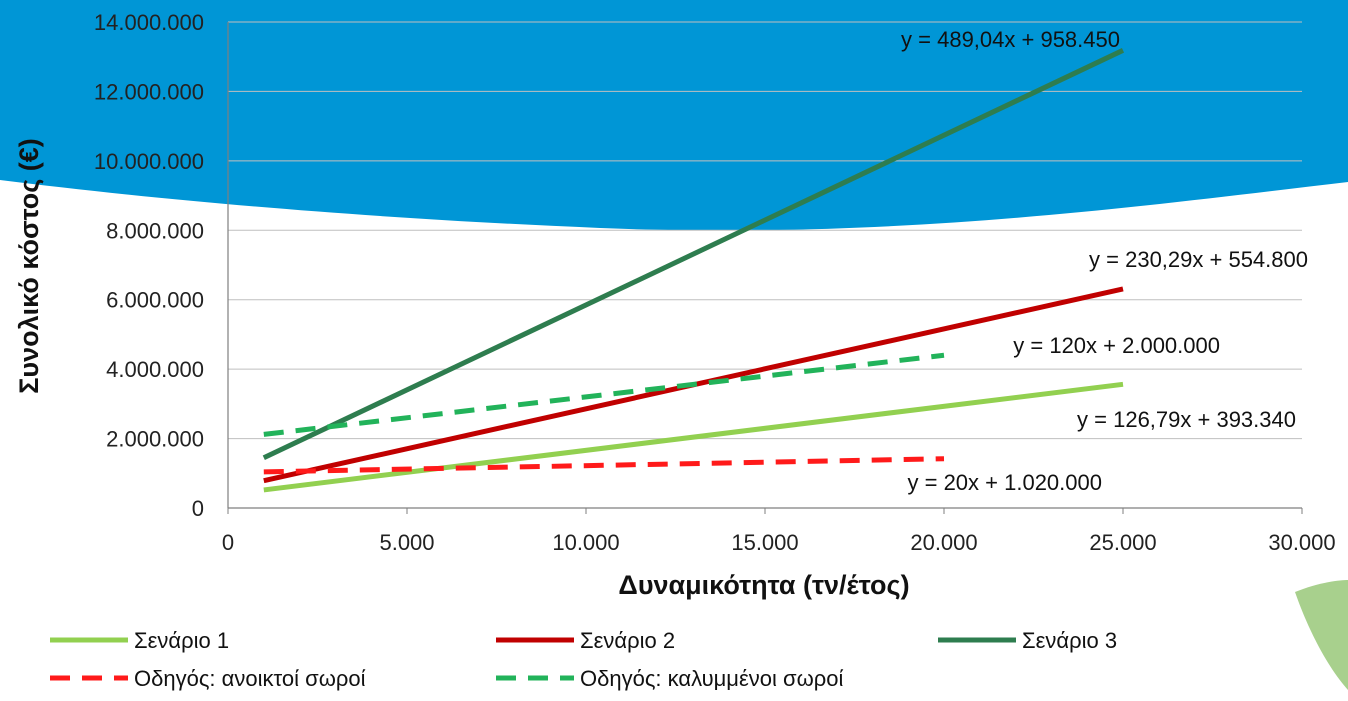 Image resolution: width=1348 pixels, height=701 pixels. I want to click on legend-label-1: Σενάριο 1, so click(181, 640).